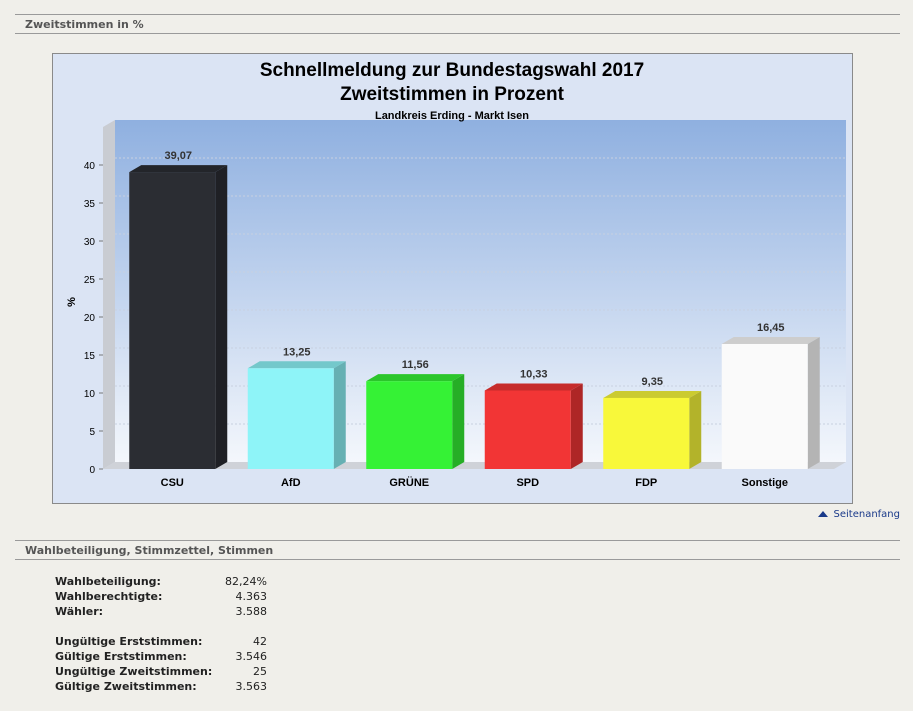 The width and height of the screenshot is (913, 711). What do you see at coordinates (161, 611) in the screenshot?
I see `stats-row: Wähler: 3.588` at bounding box center [161, 611].